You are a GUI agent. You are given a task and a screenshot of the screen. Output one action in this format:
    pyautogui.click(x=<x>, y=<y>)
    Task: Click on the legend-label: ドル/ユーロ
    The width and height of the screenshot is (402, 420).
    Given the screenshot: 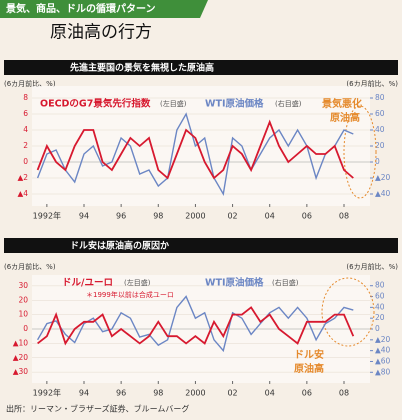 What is the action you would take?
    pyautogui.click(x=87, y=283)
    